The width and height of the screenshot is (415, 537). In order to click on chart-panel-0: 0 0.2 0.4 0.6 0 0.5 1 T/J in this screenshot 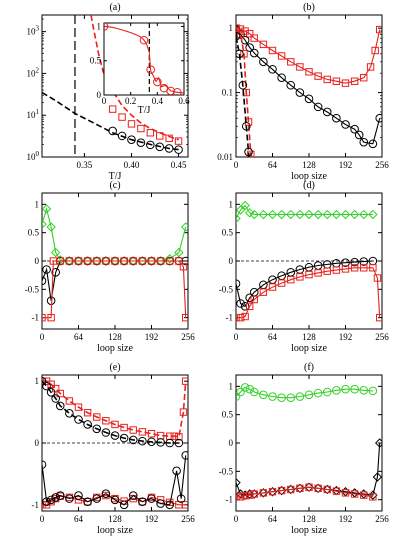, I will do `click(140, 68)`.